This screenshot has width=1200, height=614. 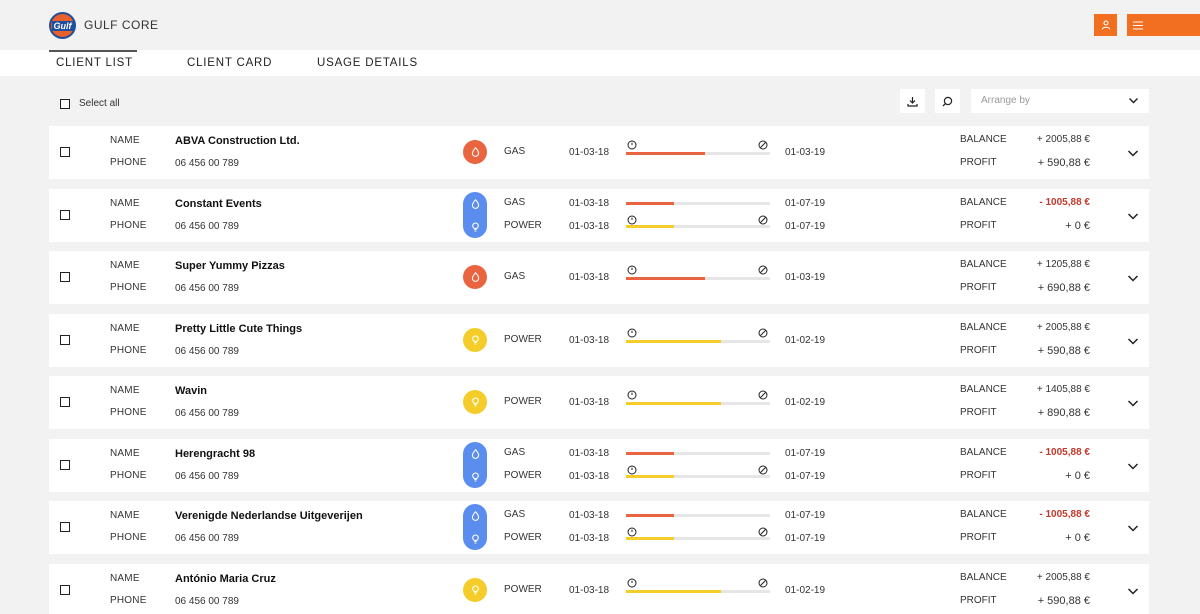 What do you see at coordinates (805, 340) in the screenshot?
I see `usage-end-date: 01-02-19` at bounding box center [805, 340].